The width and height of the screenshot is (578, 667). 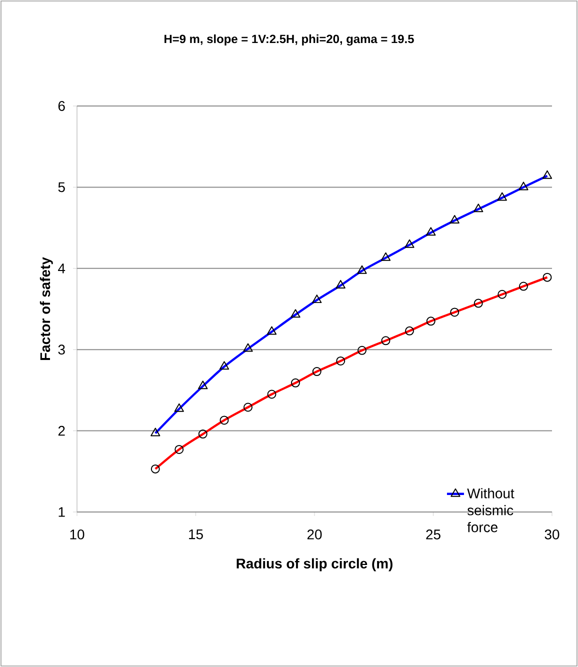 What do you see at coordinates (61, 106) in the screenshot?
I see `y-tick-label: 6` at bounding box center [61, 106].